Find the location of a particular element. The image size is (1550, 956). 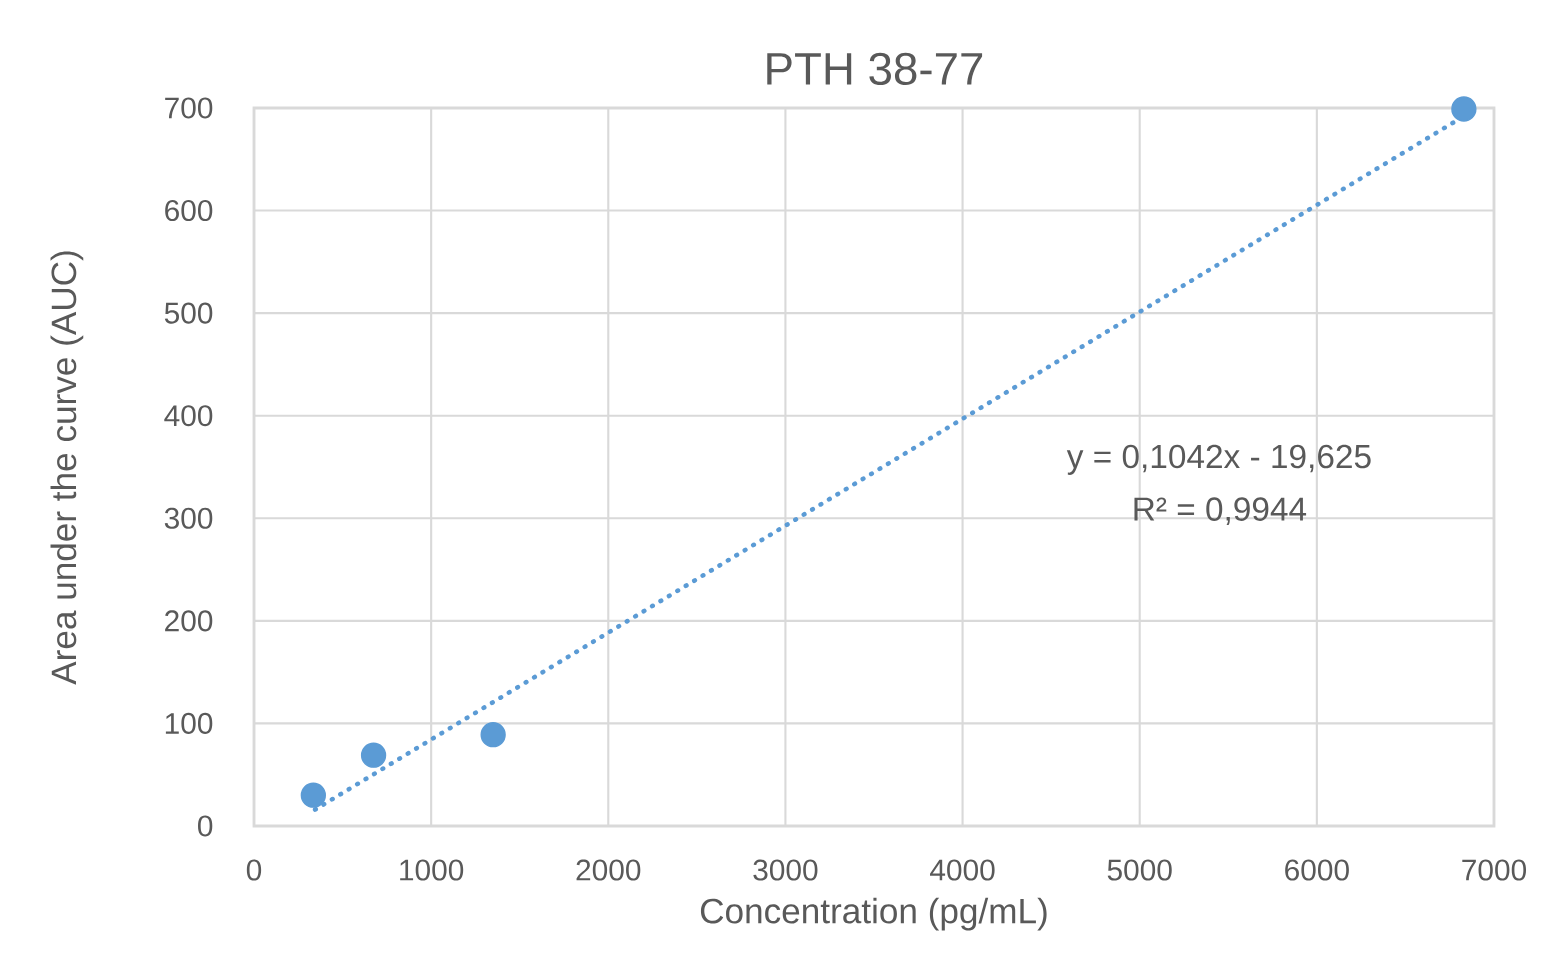

annotation: R² = 0,9944 is located at coordinates (1220, 511).